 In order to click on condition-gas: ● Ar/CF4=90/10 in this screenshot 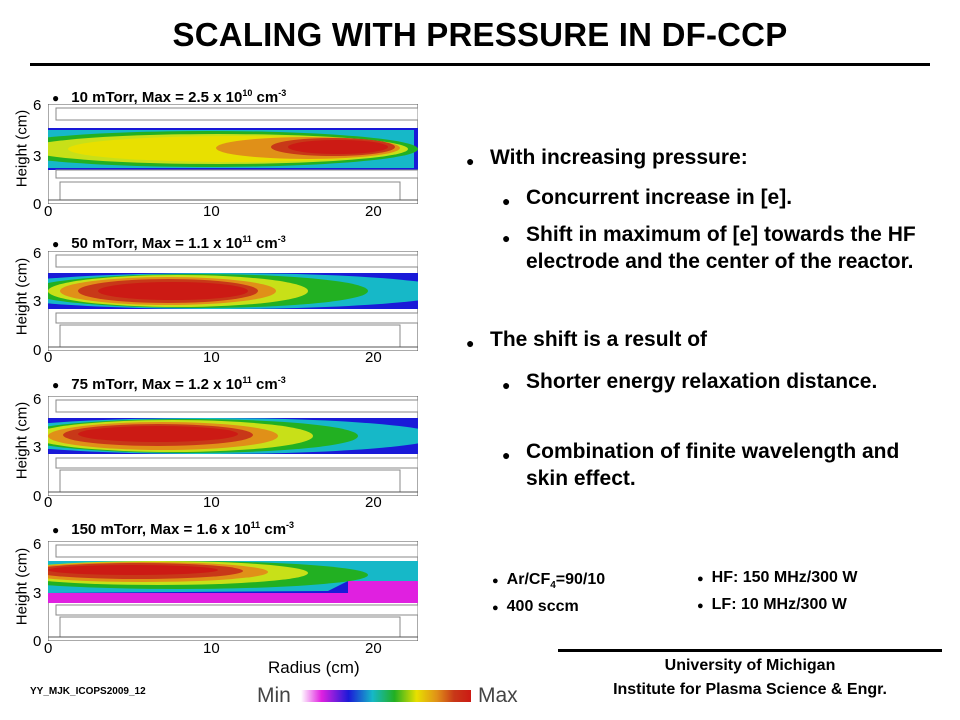, I will do `click(549, 581)`.